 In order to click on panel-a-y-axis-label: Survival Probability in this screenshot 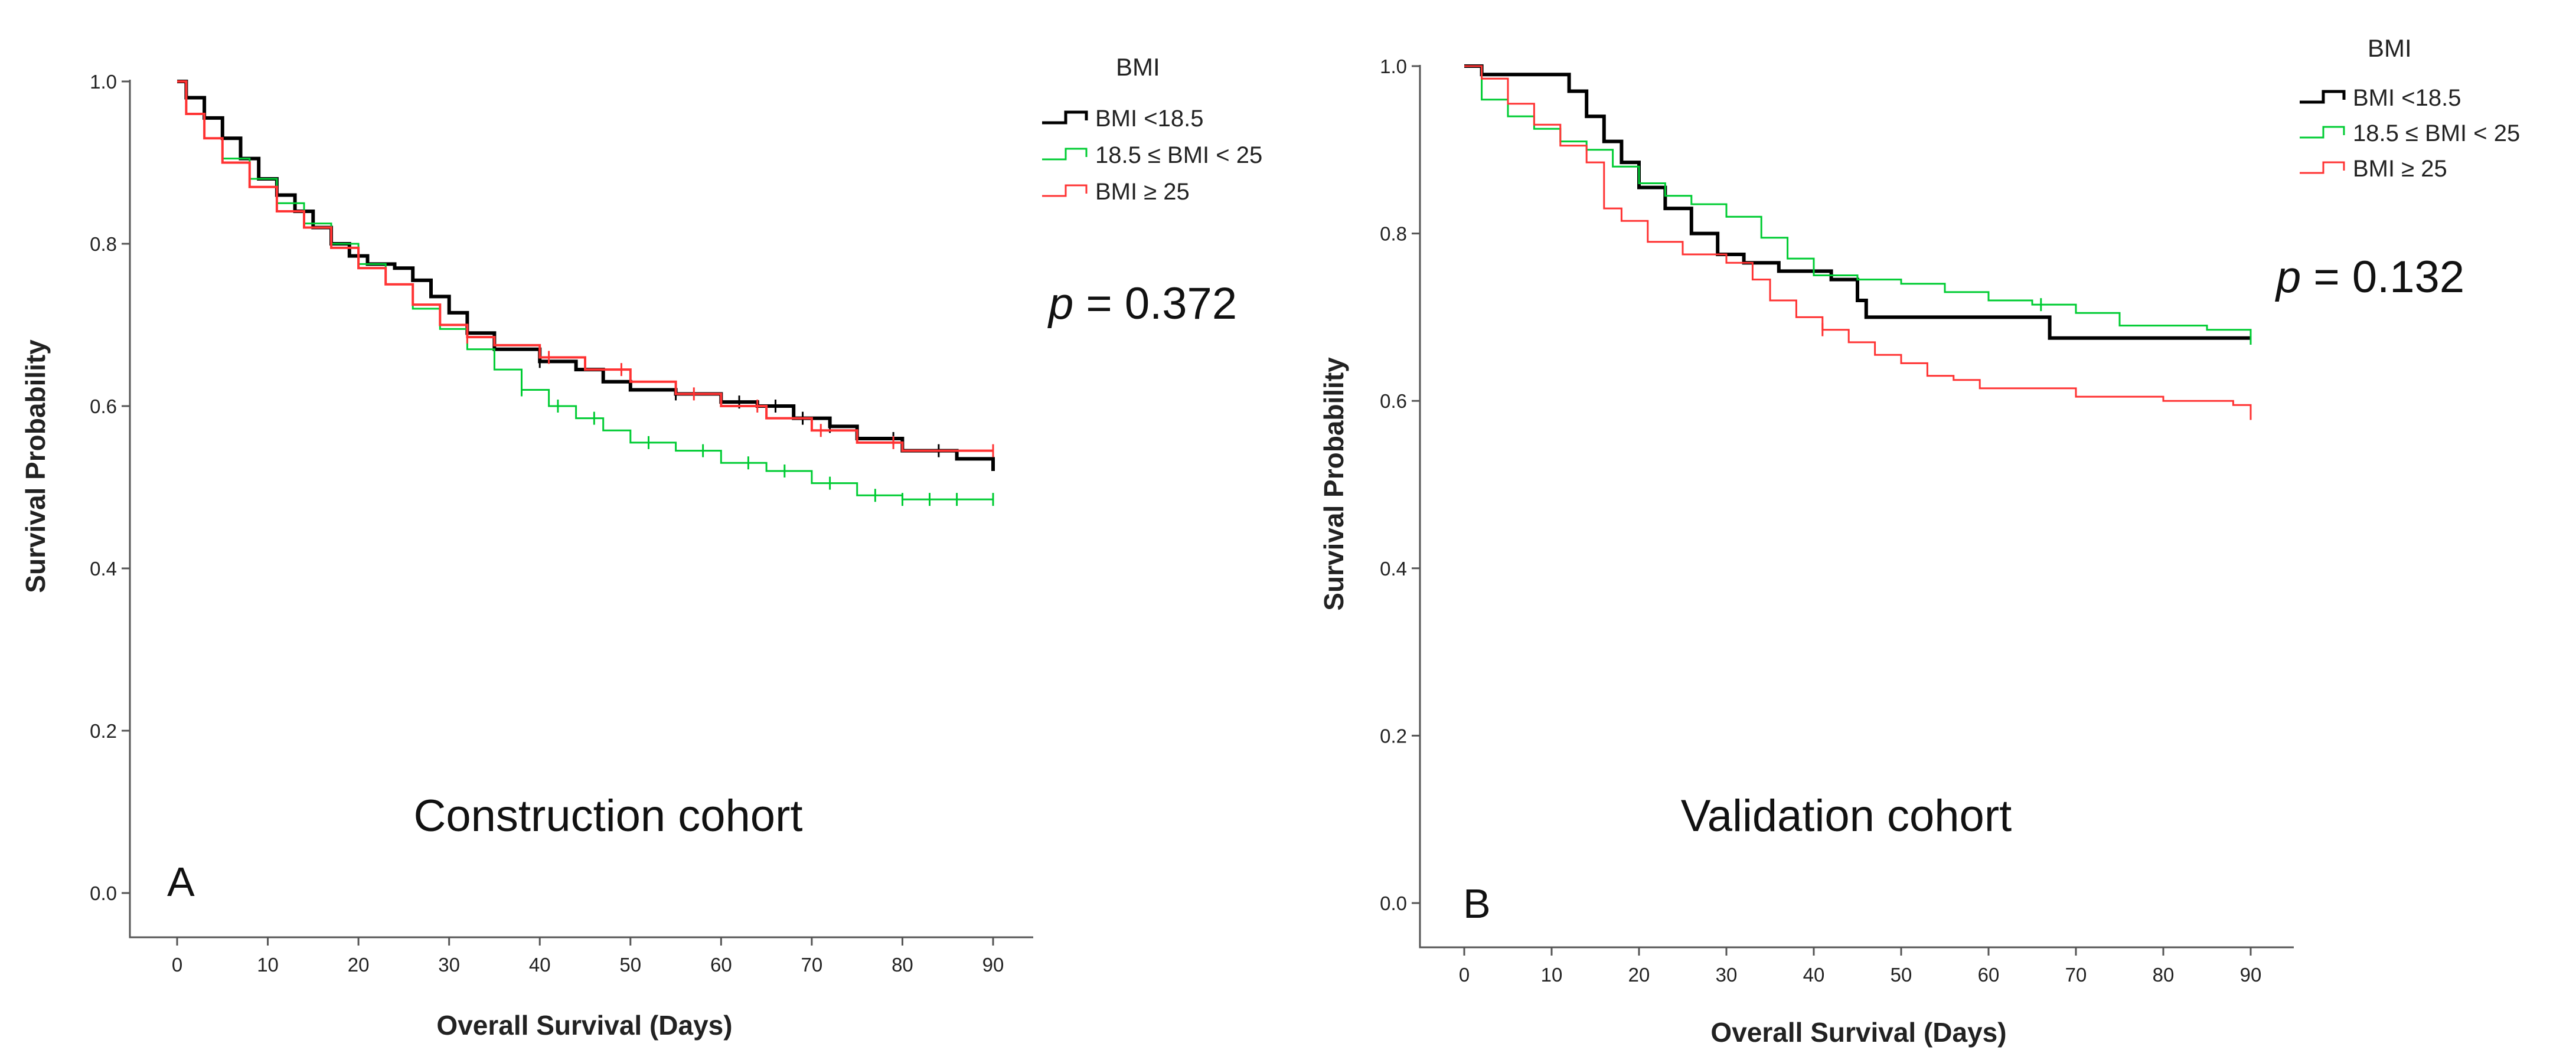, I will do `click(35, 466)`.